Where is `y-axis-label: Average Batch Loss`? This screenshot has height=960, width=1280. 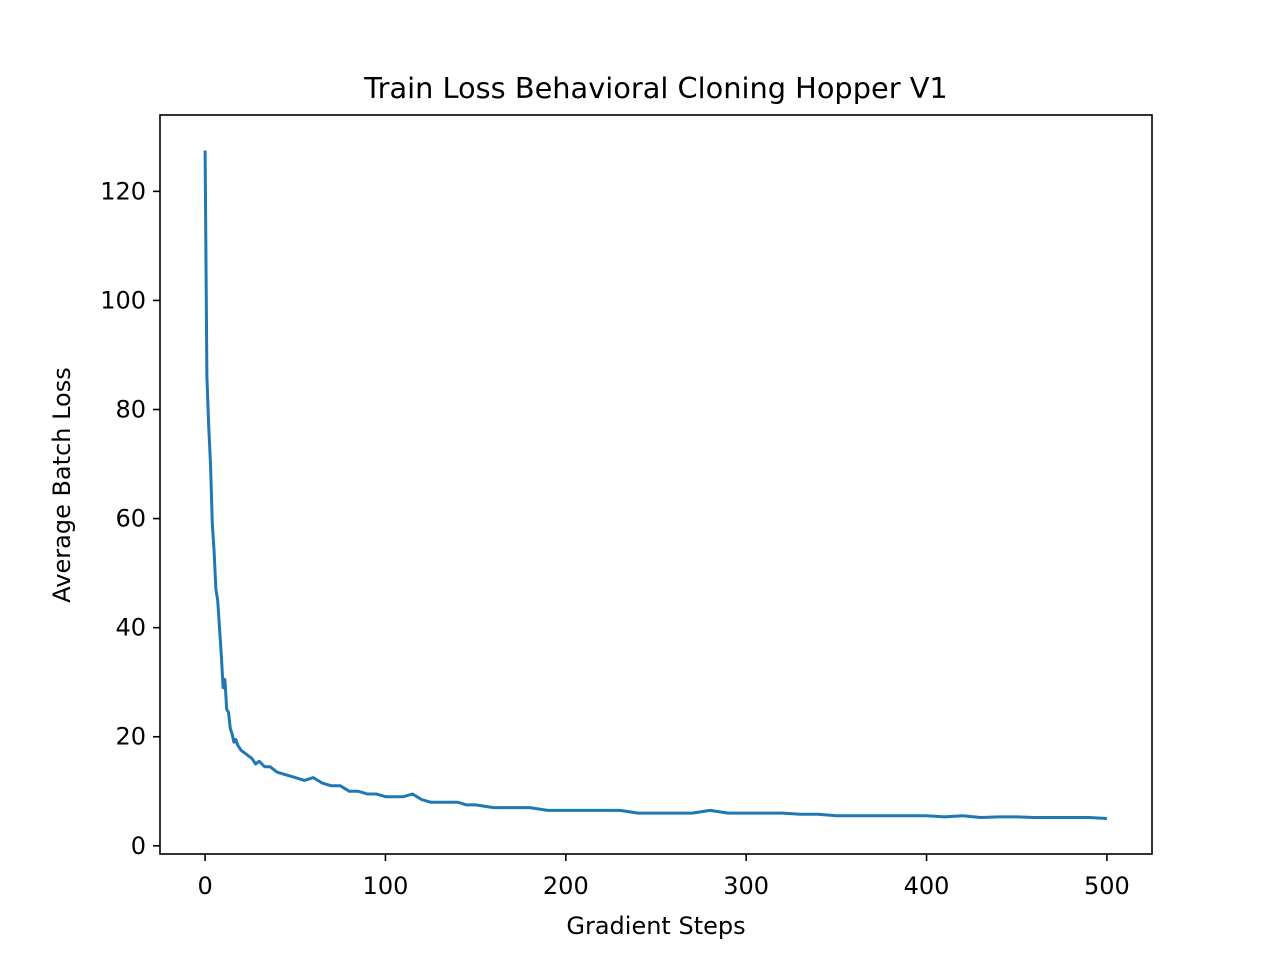 y-axis-label: Average Batch Loss is located at coordinates (62, 484).